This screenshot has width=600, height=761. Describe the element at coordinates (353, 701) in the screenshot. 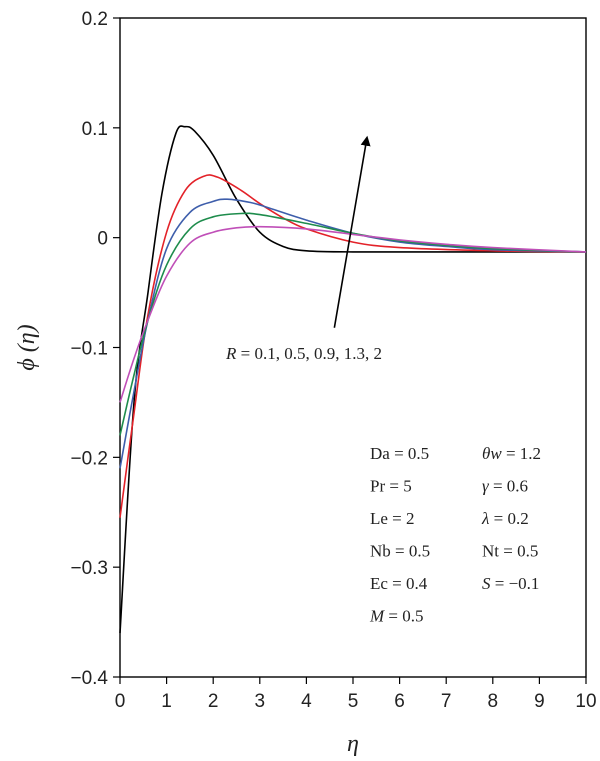

I see `x-tick-label: 5` at that location.